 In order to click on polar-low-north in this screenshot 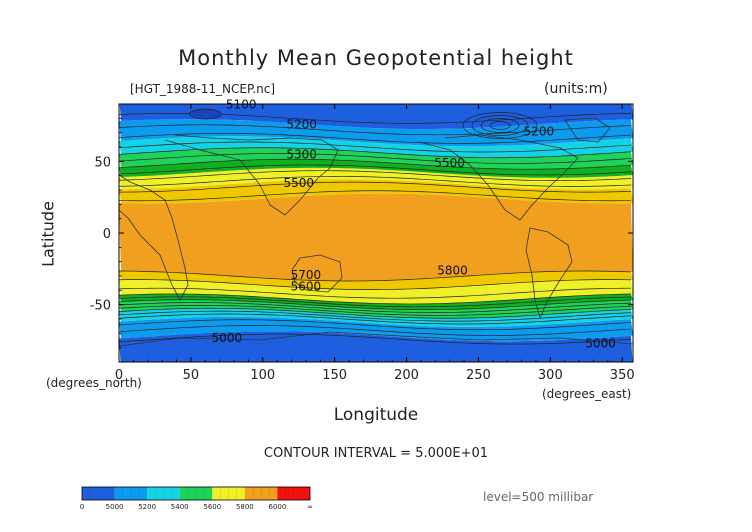, I will do `click(205, 114)`.